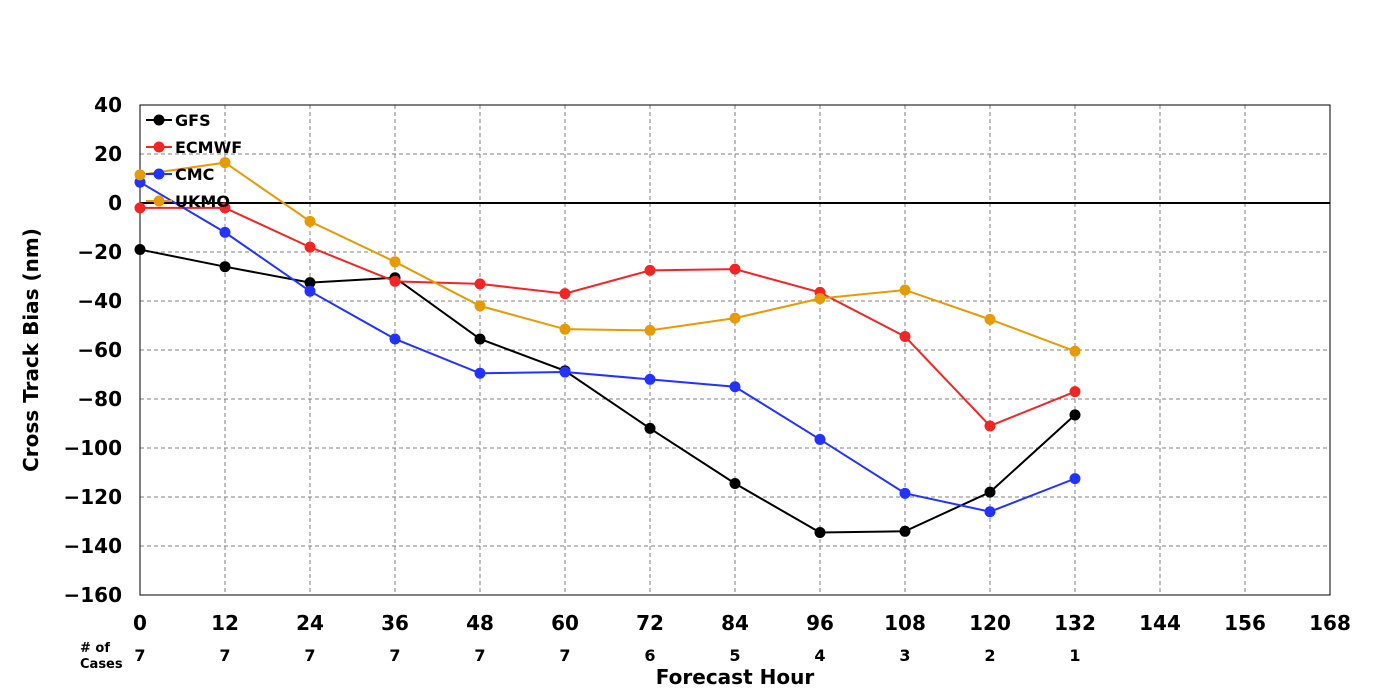 This screenshot has width=1400, height=700. Describe the element at coordinates (31, 350) in the screenshot. I see `y-axis-title: Cross Track Bias (nm)` at that location.